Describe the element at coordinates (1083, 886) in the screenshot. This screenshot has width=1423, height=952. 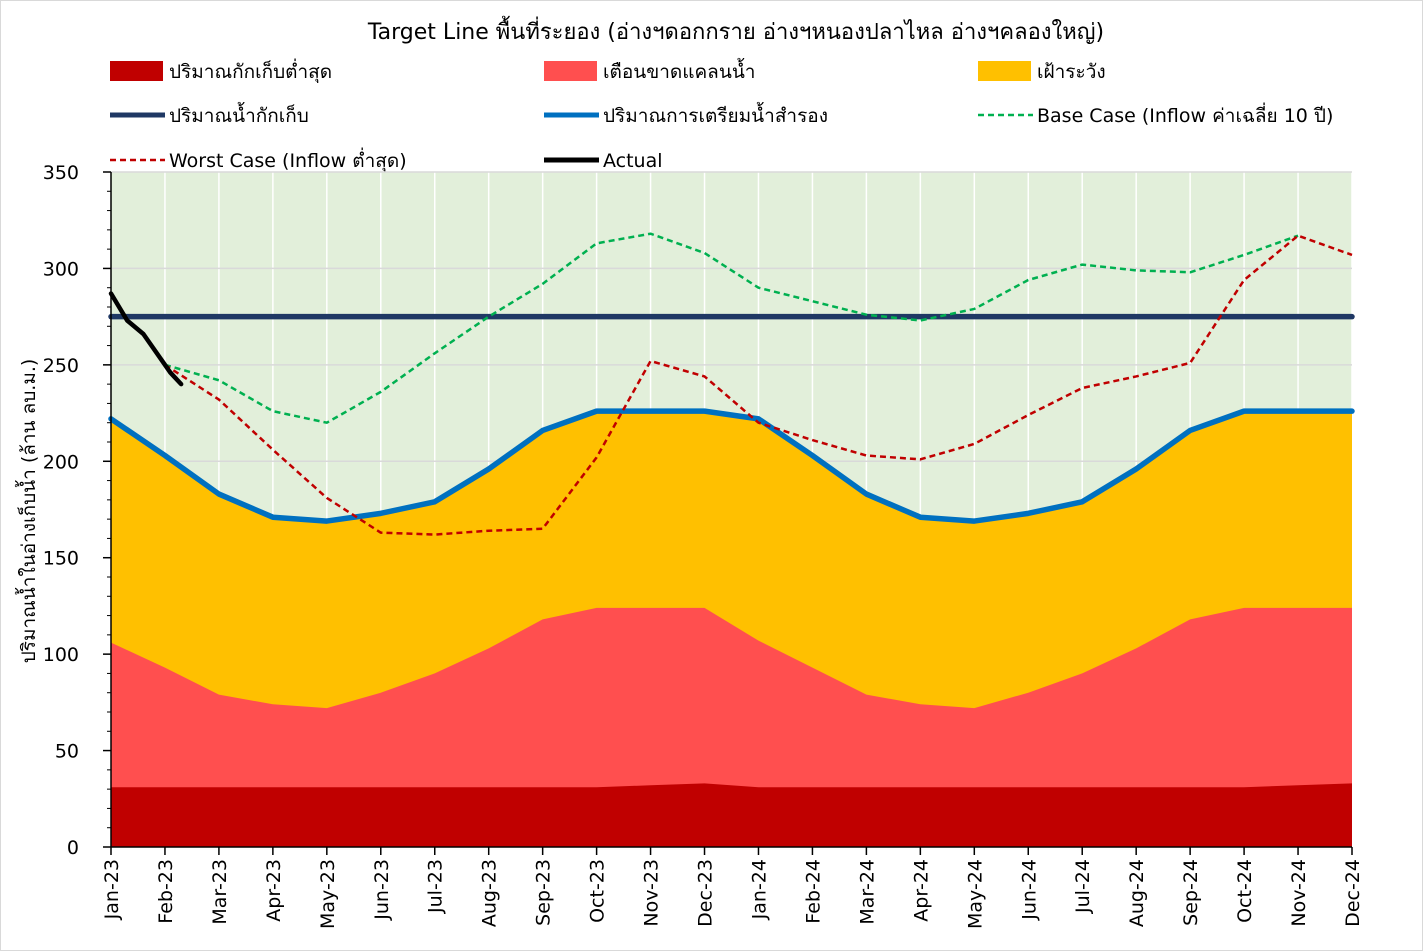
I see `x-tick-label: Jul-24` at that location.